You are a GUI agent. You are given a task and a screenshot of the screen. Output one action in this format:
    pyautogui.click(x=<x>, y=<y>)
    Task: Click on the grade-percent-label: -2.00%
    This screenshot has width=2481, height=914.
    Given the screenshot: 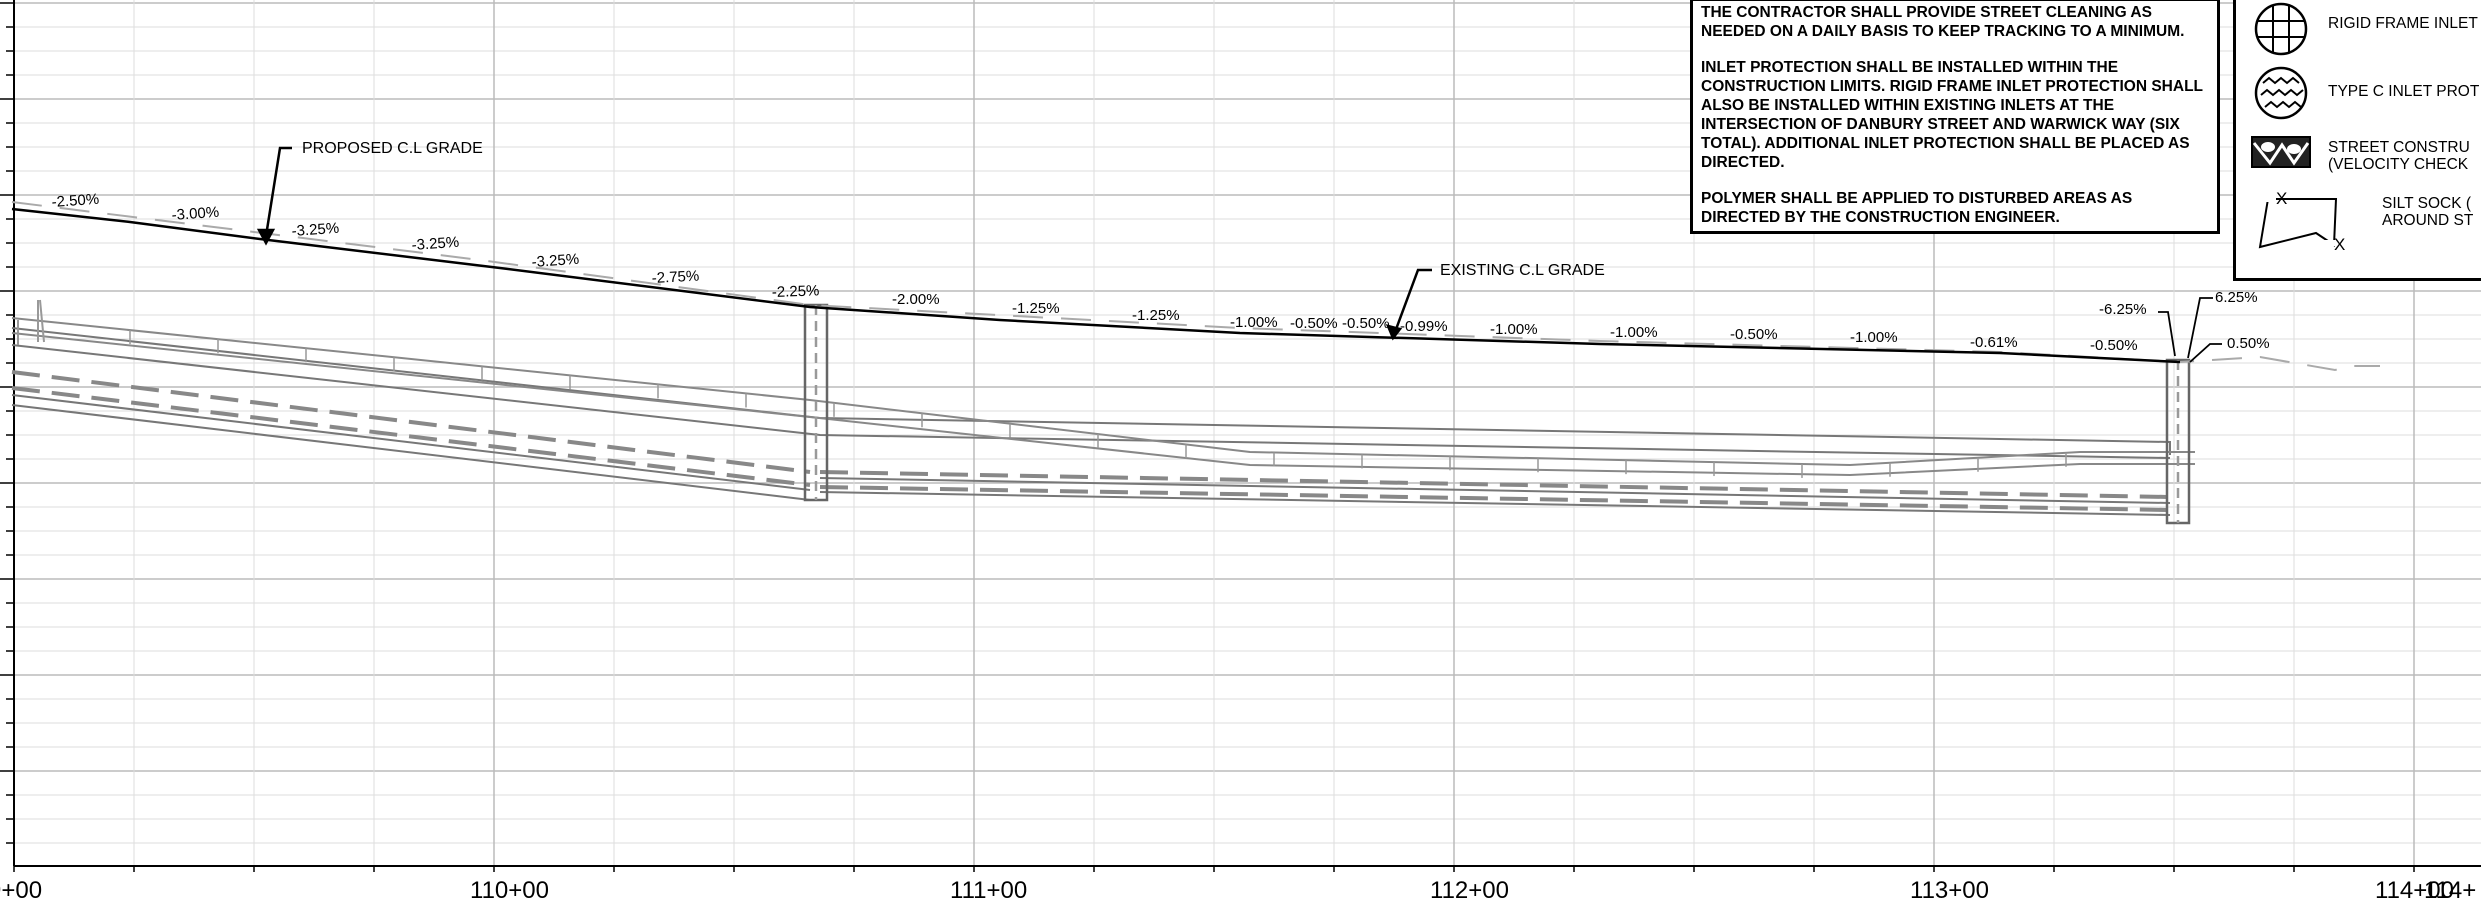 What is the action you would take?
    pyautogui.click(x=916, y=299)
    